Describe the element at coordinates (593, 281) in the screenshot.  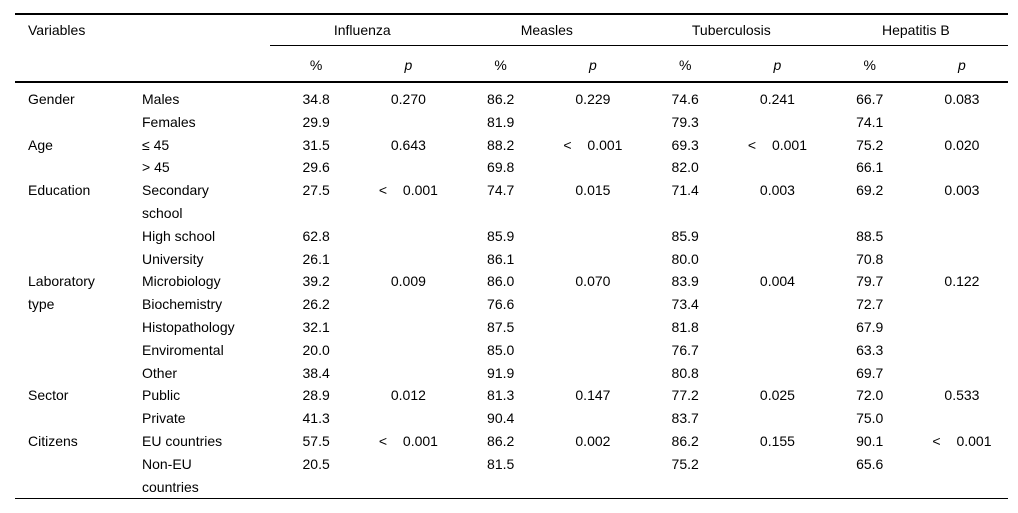
I see `p-value: 0.070` at that location.